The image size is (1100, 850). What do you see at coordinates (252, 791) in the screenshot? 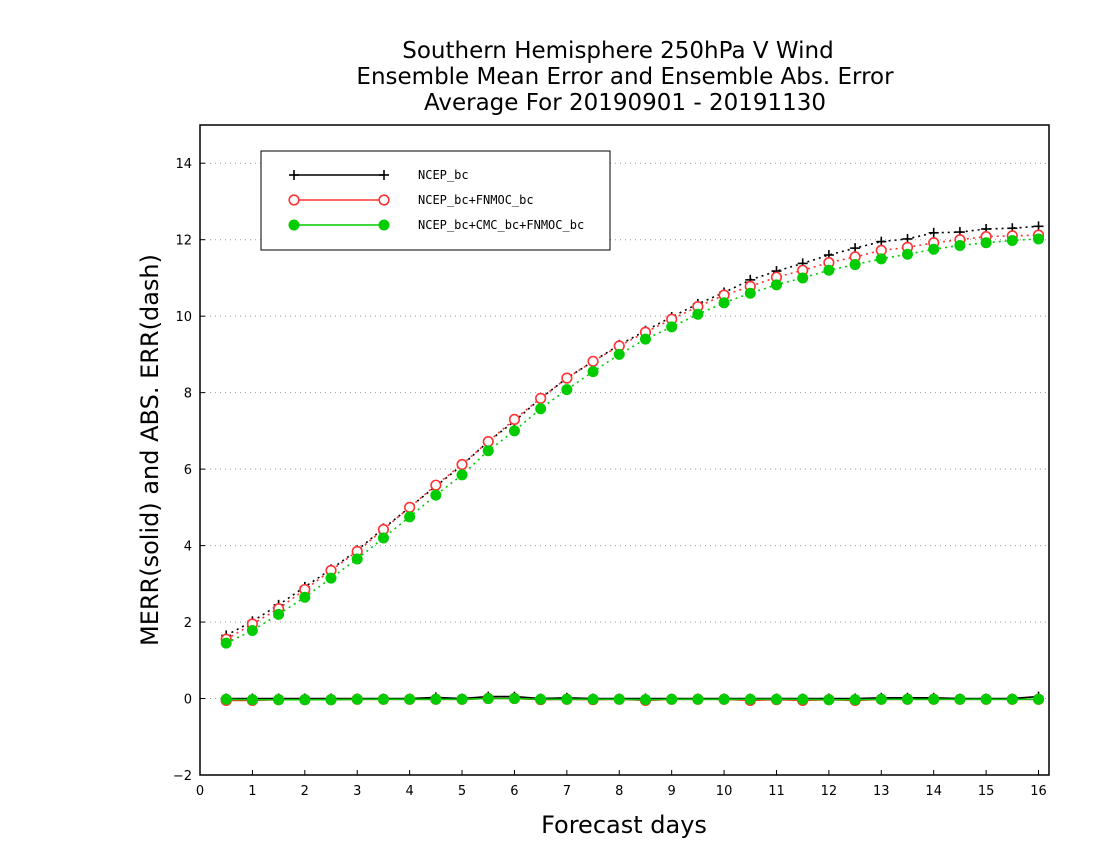
I see `x-tick-label: 1` at bounding box center [252, 791].